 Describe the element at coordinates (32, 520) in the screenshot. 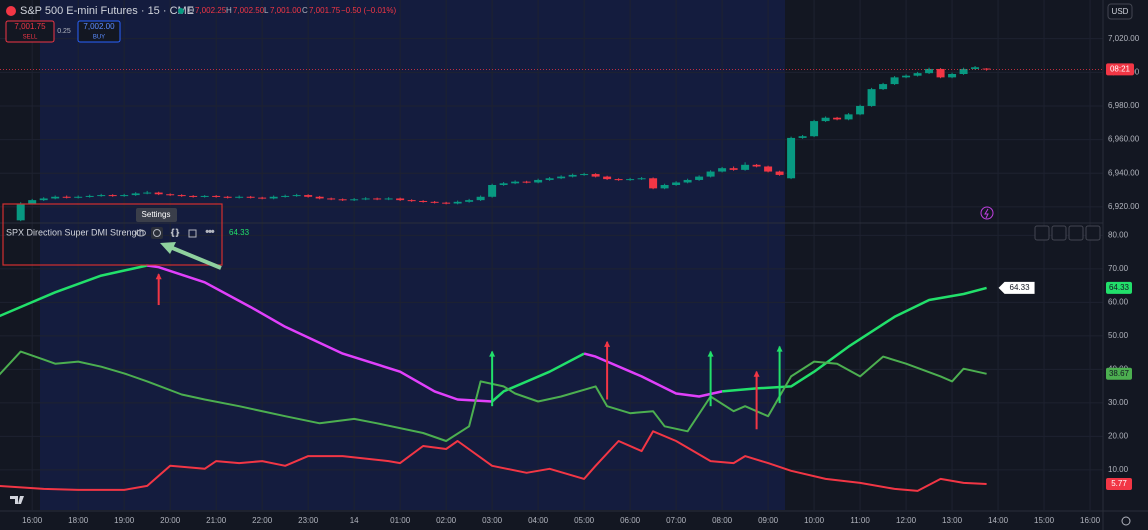

I see `x-tick-label: 16:00` at that location.